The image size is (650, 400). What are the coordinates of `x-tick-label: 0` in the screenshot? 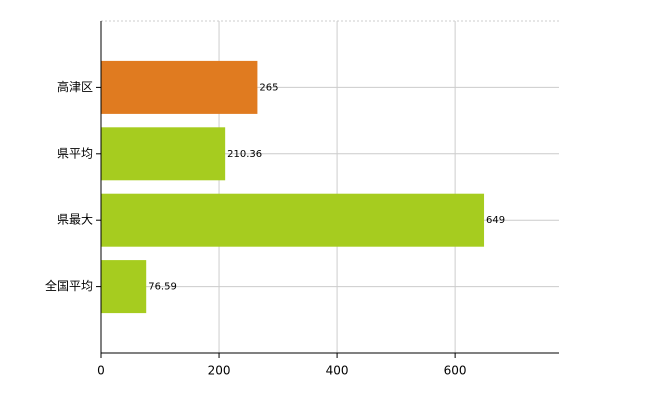 It's located at (101, 371).